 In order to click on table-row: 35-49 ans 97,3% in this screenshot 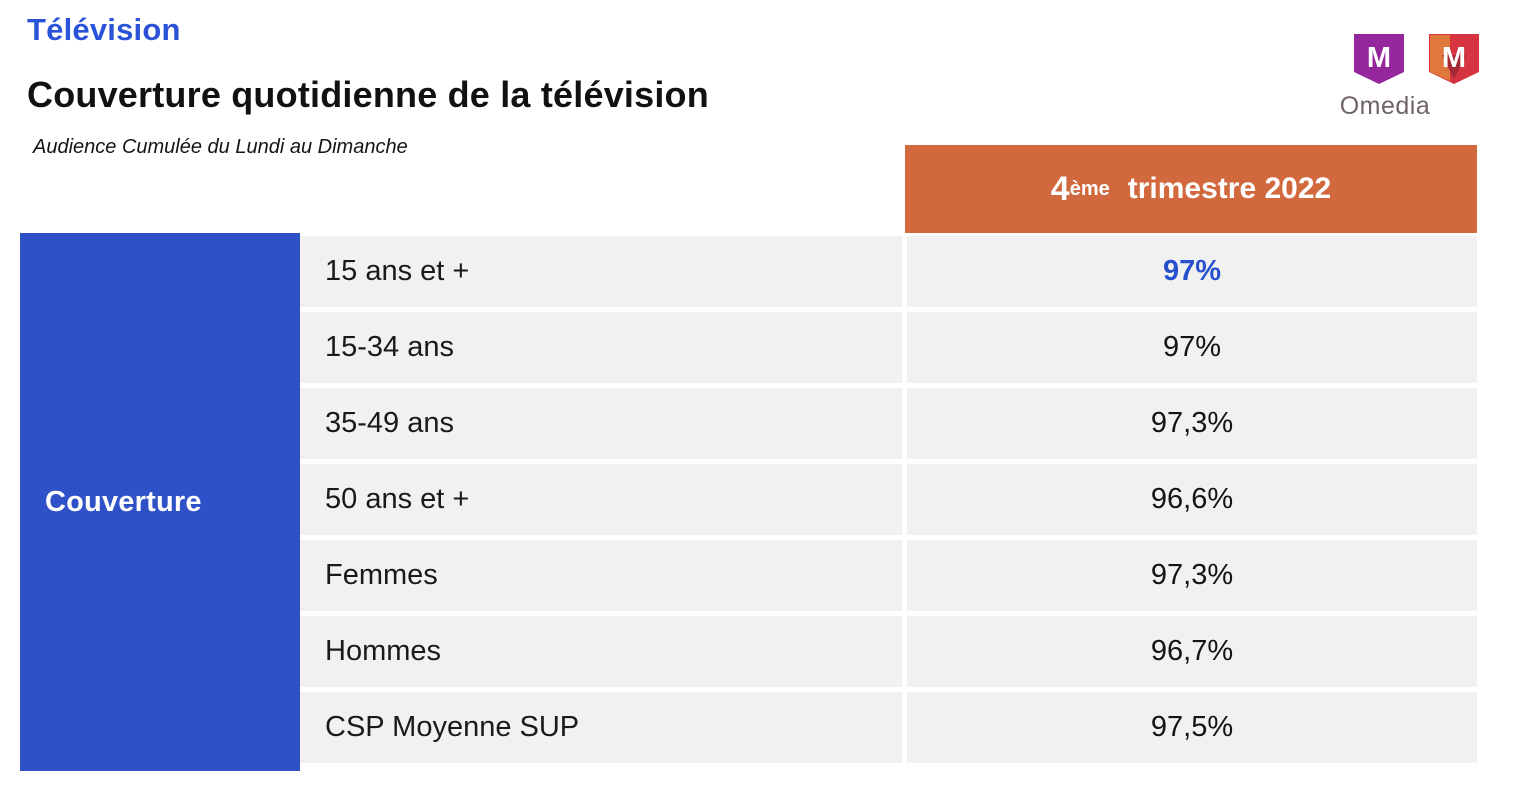, I will do `click(888, 423)`.